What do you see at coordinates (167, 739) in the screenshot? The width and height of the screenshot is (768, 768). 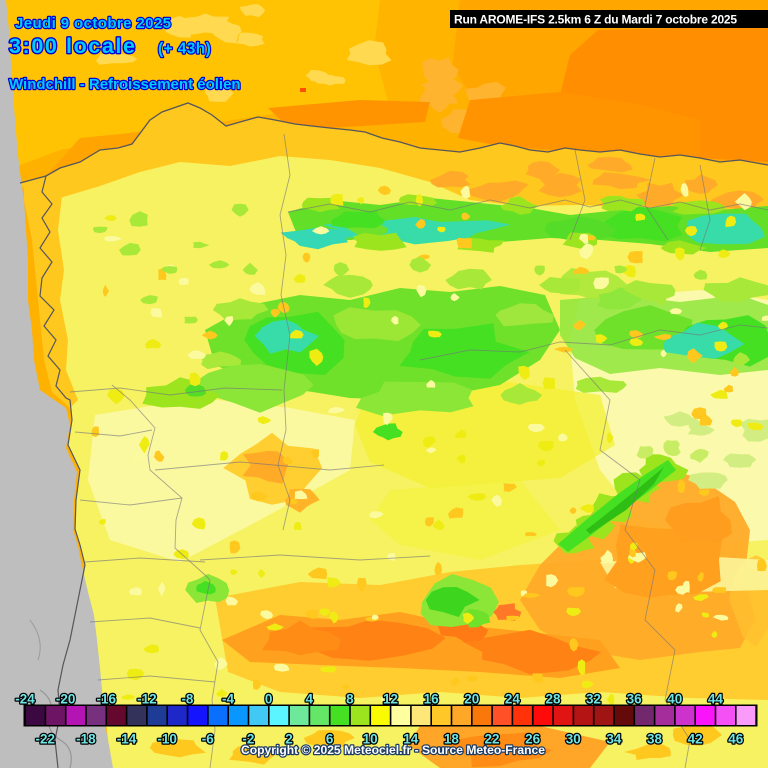 I see `svg-text: -10` at bounding box center [167, 739].